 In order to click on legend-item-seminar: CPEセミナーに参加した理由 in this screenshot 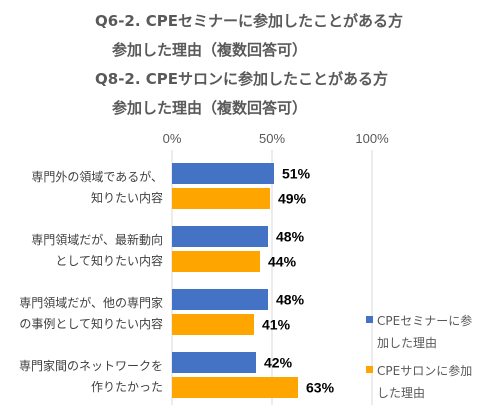, I will do `click(426, 332)`.